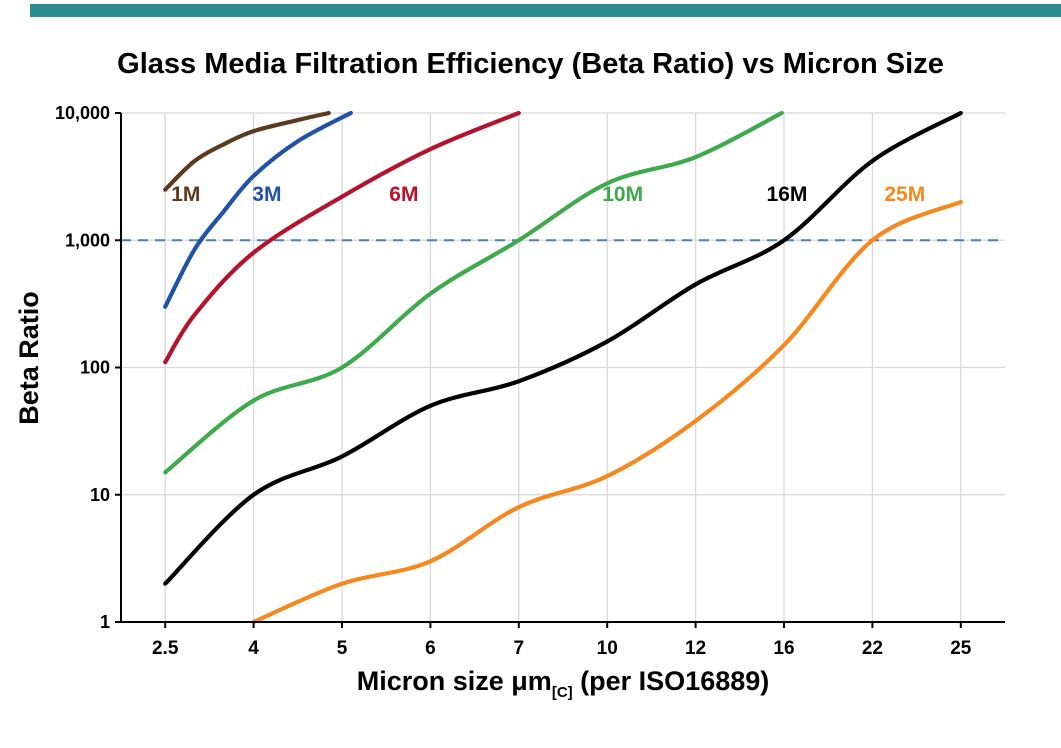  Describe the element at coordinates (342, 648) in the screenshot. I see `x-tick-label: 5` at that location.